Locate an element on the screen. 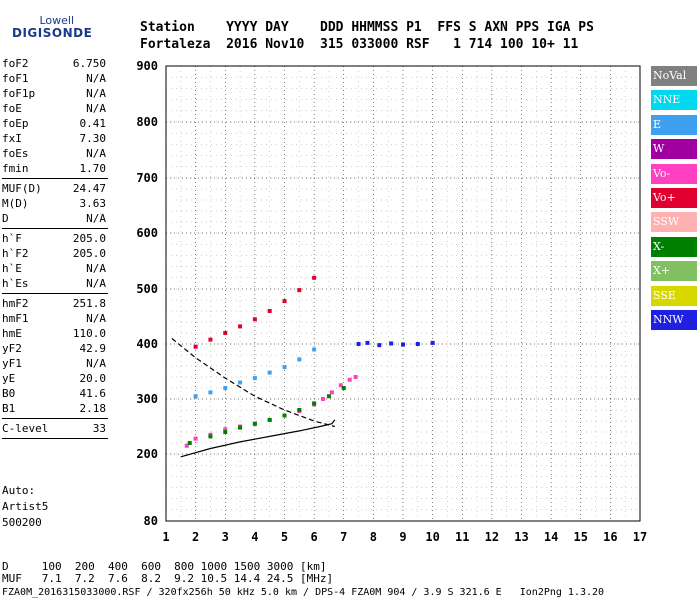 The image size is (700, 600). y-axis-ticks: 80 200 300 400 500 600 700 800 900 is located at coordinates (147, 293).